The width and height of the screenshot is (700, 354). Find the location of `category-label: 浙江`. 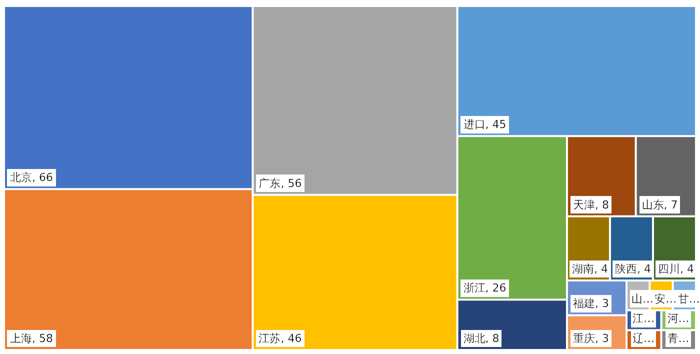

category-label: 浙江 is located at coordinates (474, 288).